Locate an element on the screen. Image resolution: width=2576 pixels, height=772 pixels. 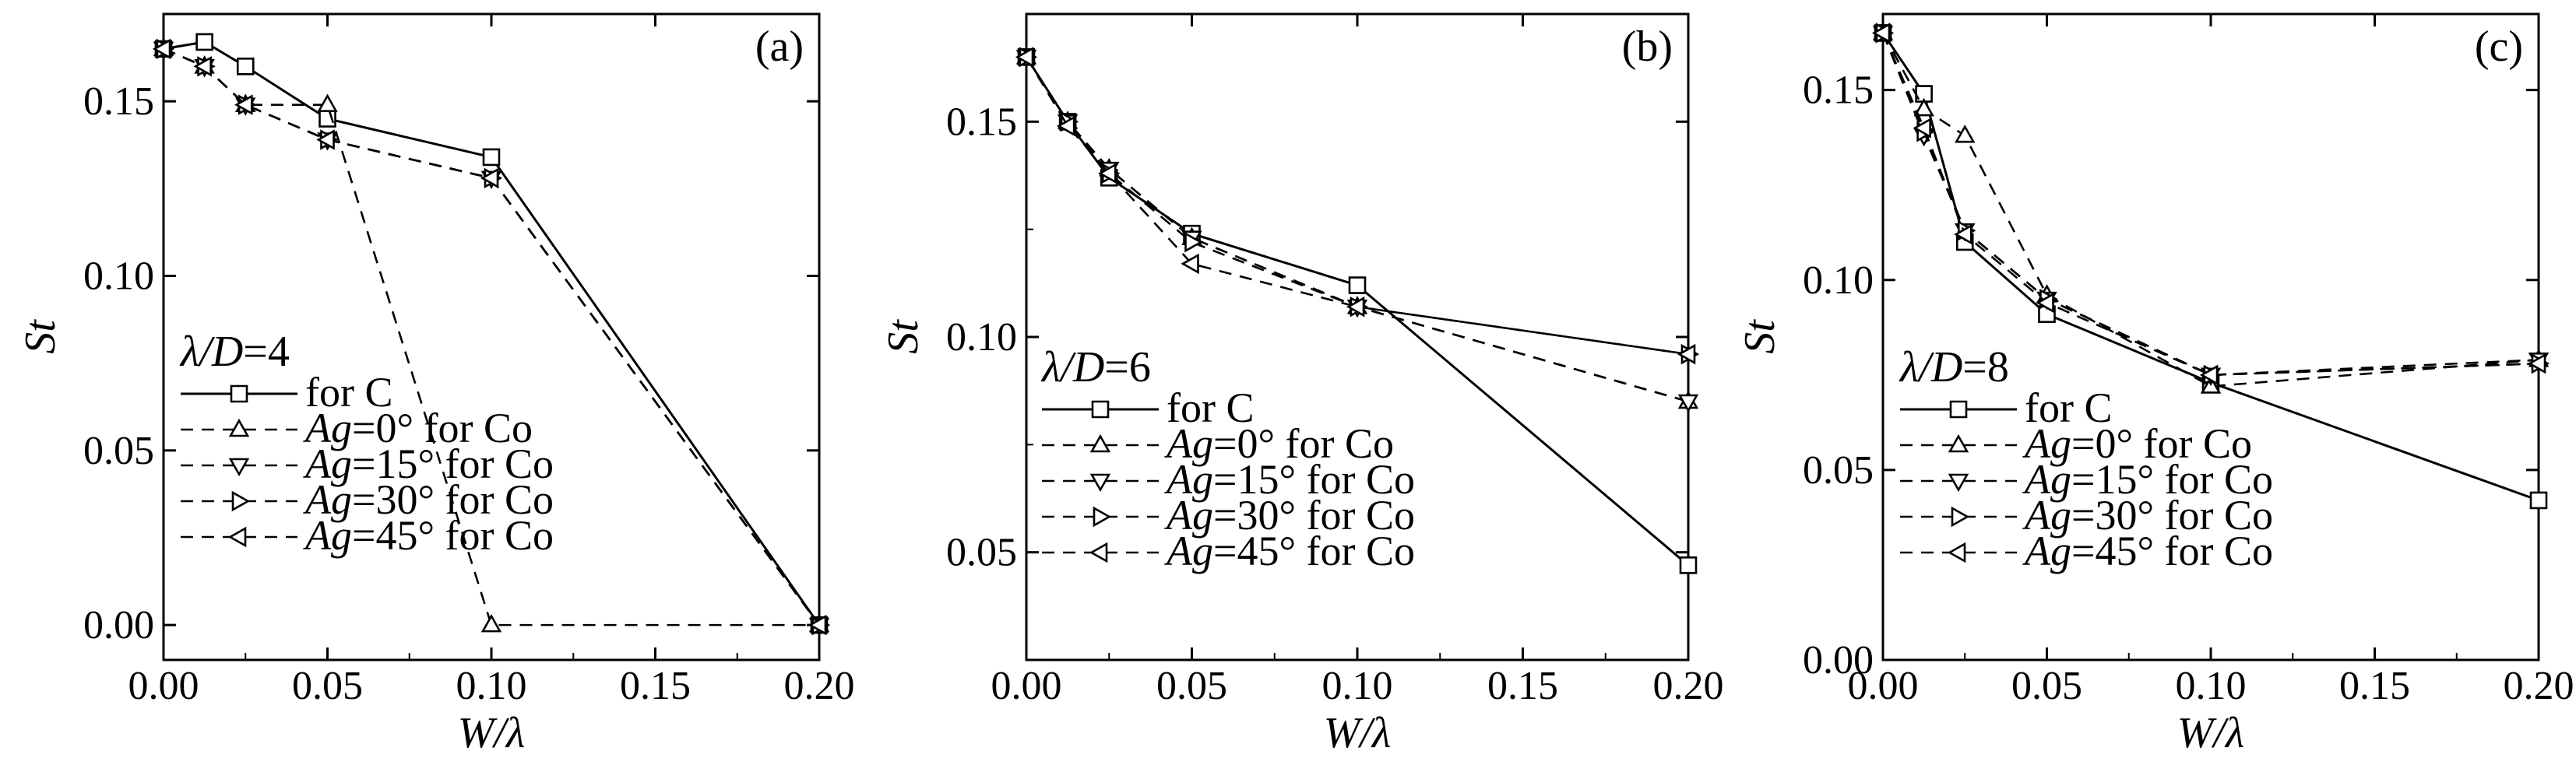
y-tick-label: 0.00 is located at coordinates (118, 625).